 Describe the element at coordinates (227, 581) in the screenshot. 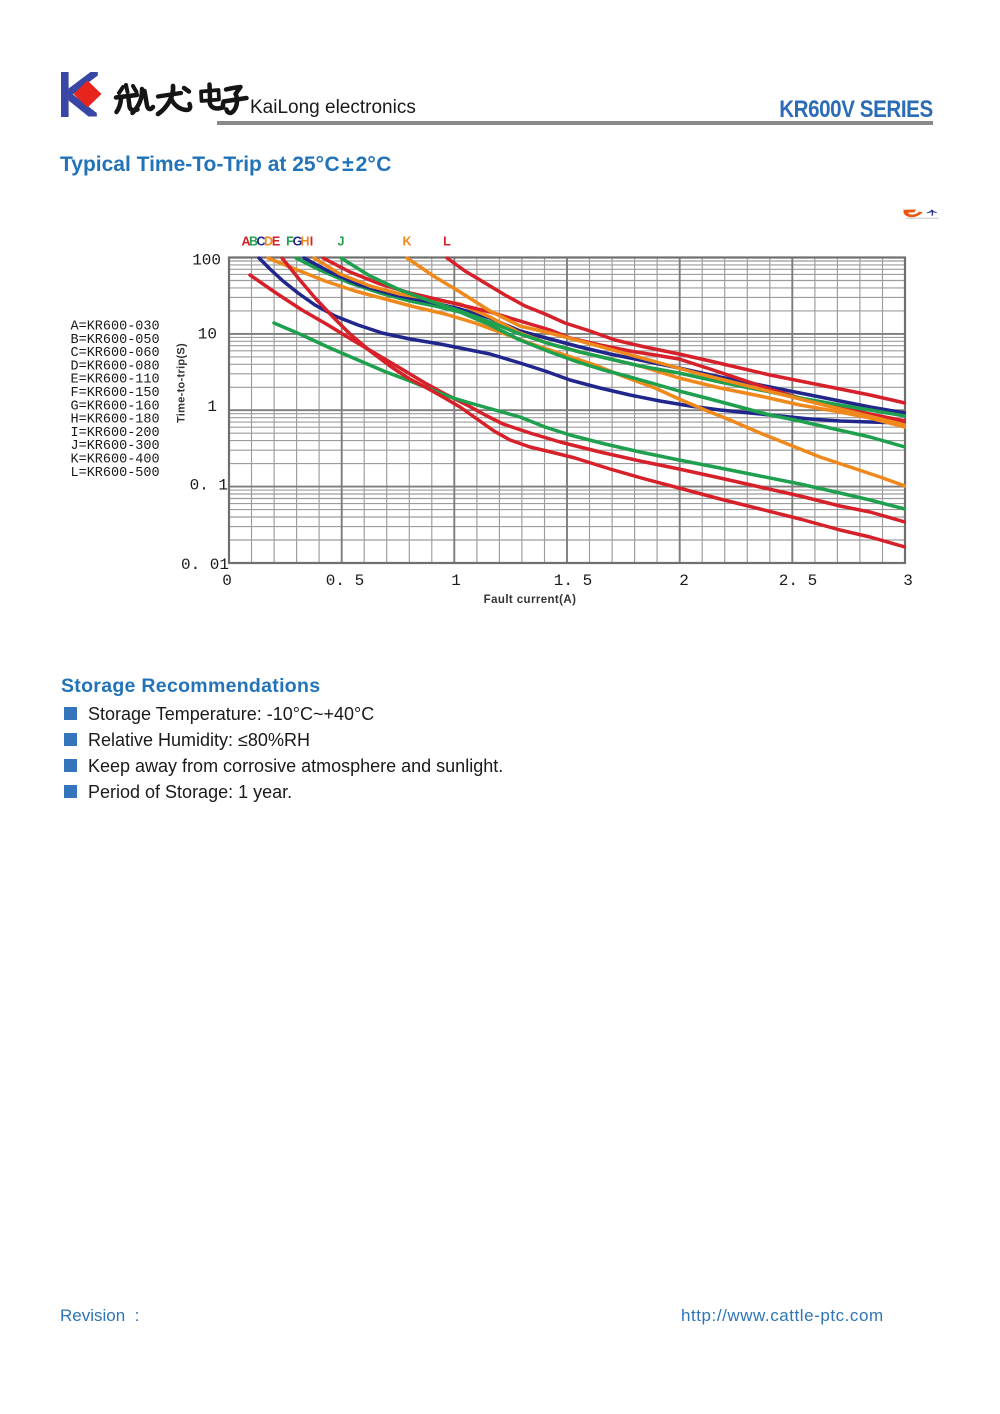

I see `svg-text: 0` at that location.